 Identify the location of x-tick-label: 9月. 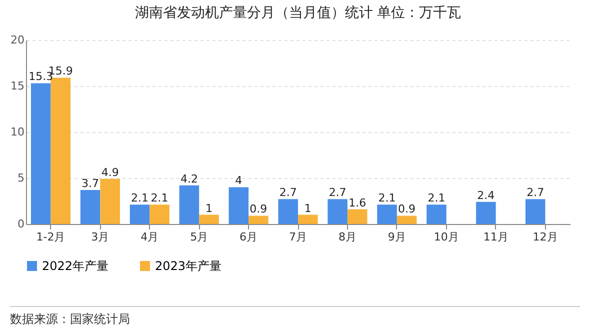
(397, 237).